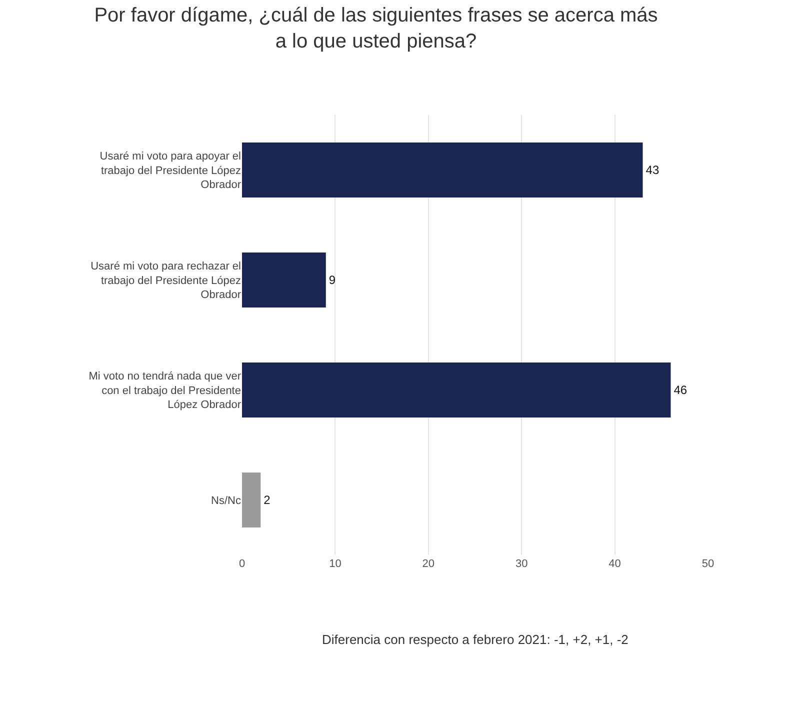 The image size is (800, 713). What do you see at coordinates (614, 564) in the screenshot?
I see `x-tick-label: 40` at bounding box center [614, 564].